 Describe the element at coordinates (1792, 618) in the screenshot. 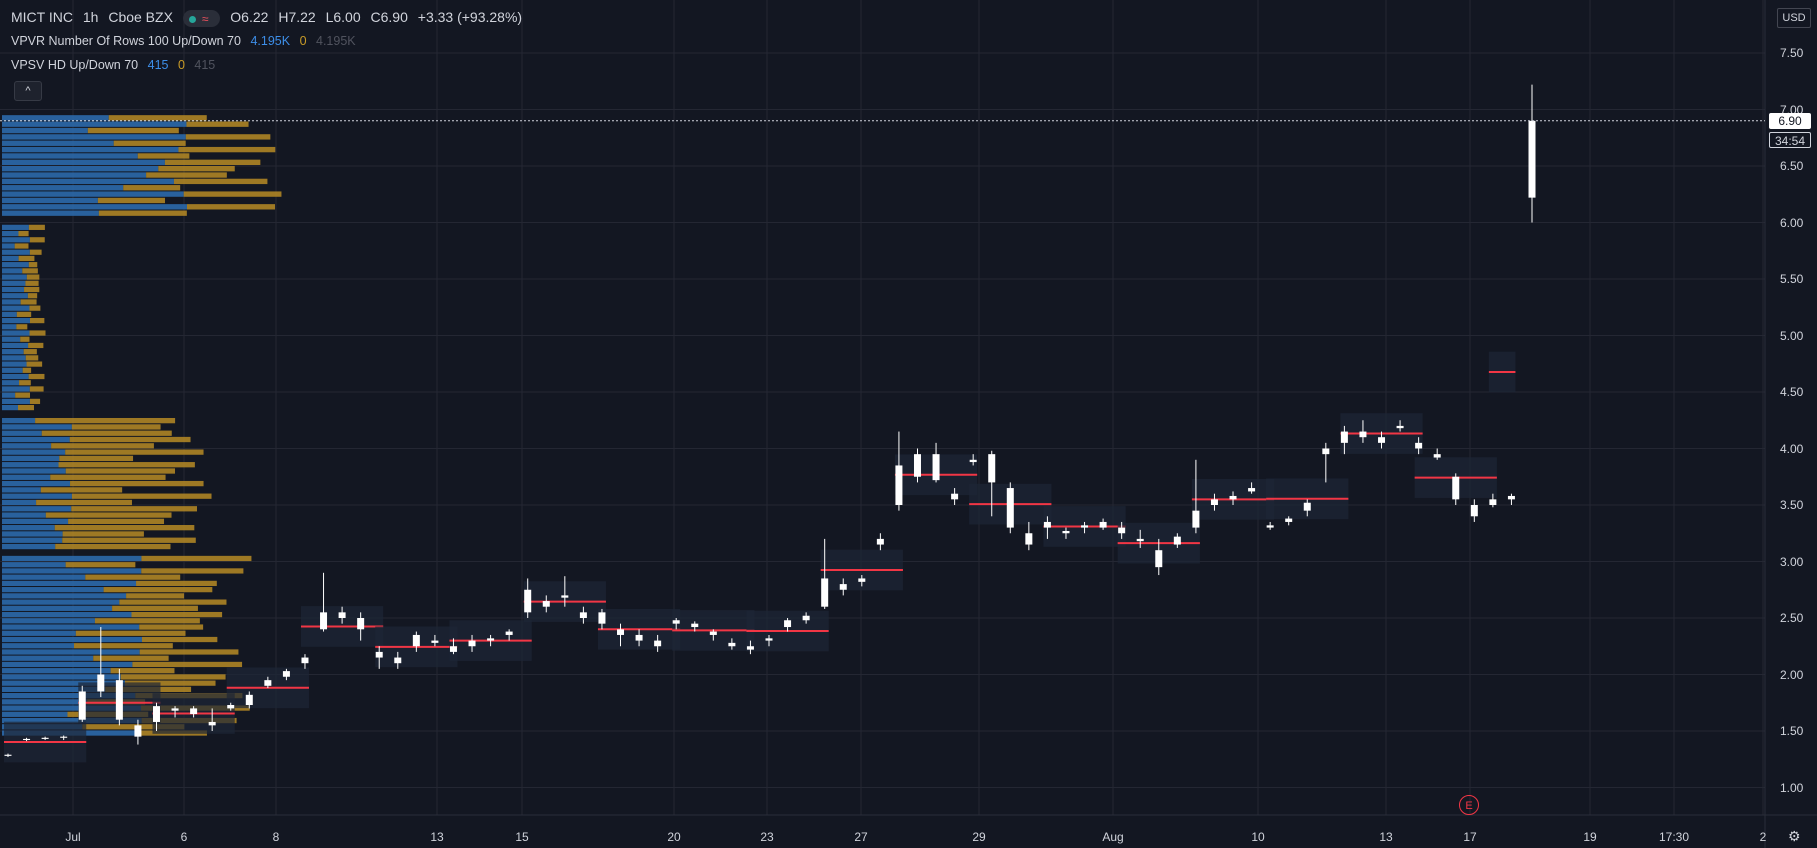

I see `price-tick-label: 2.50` at that location.